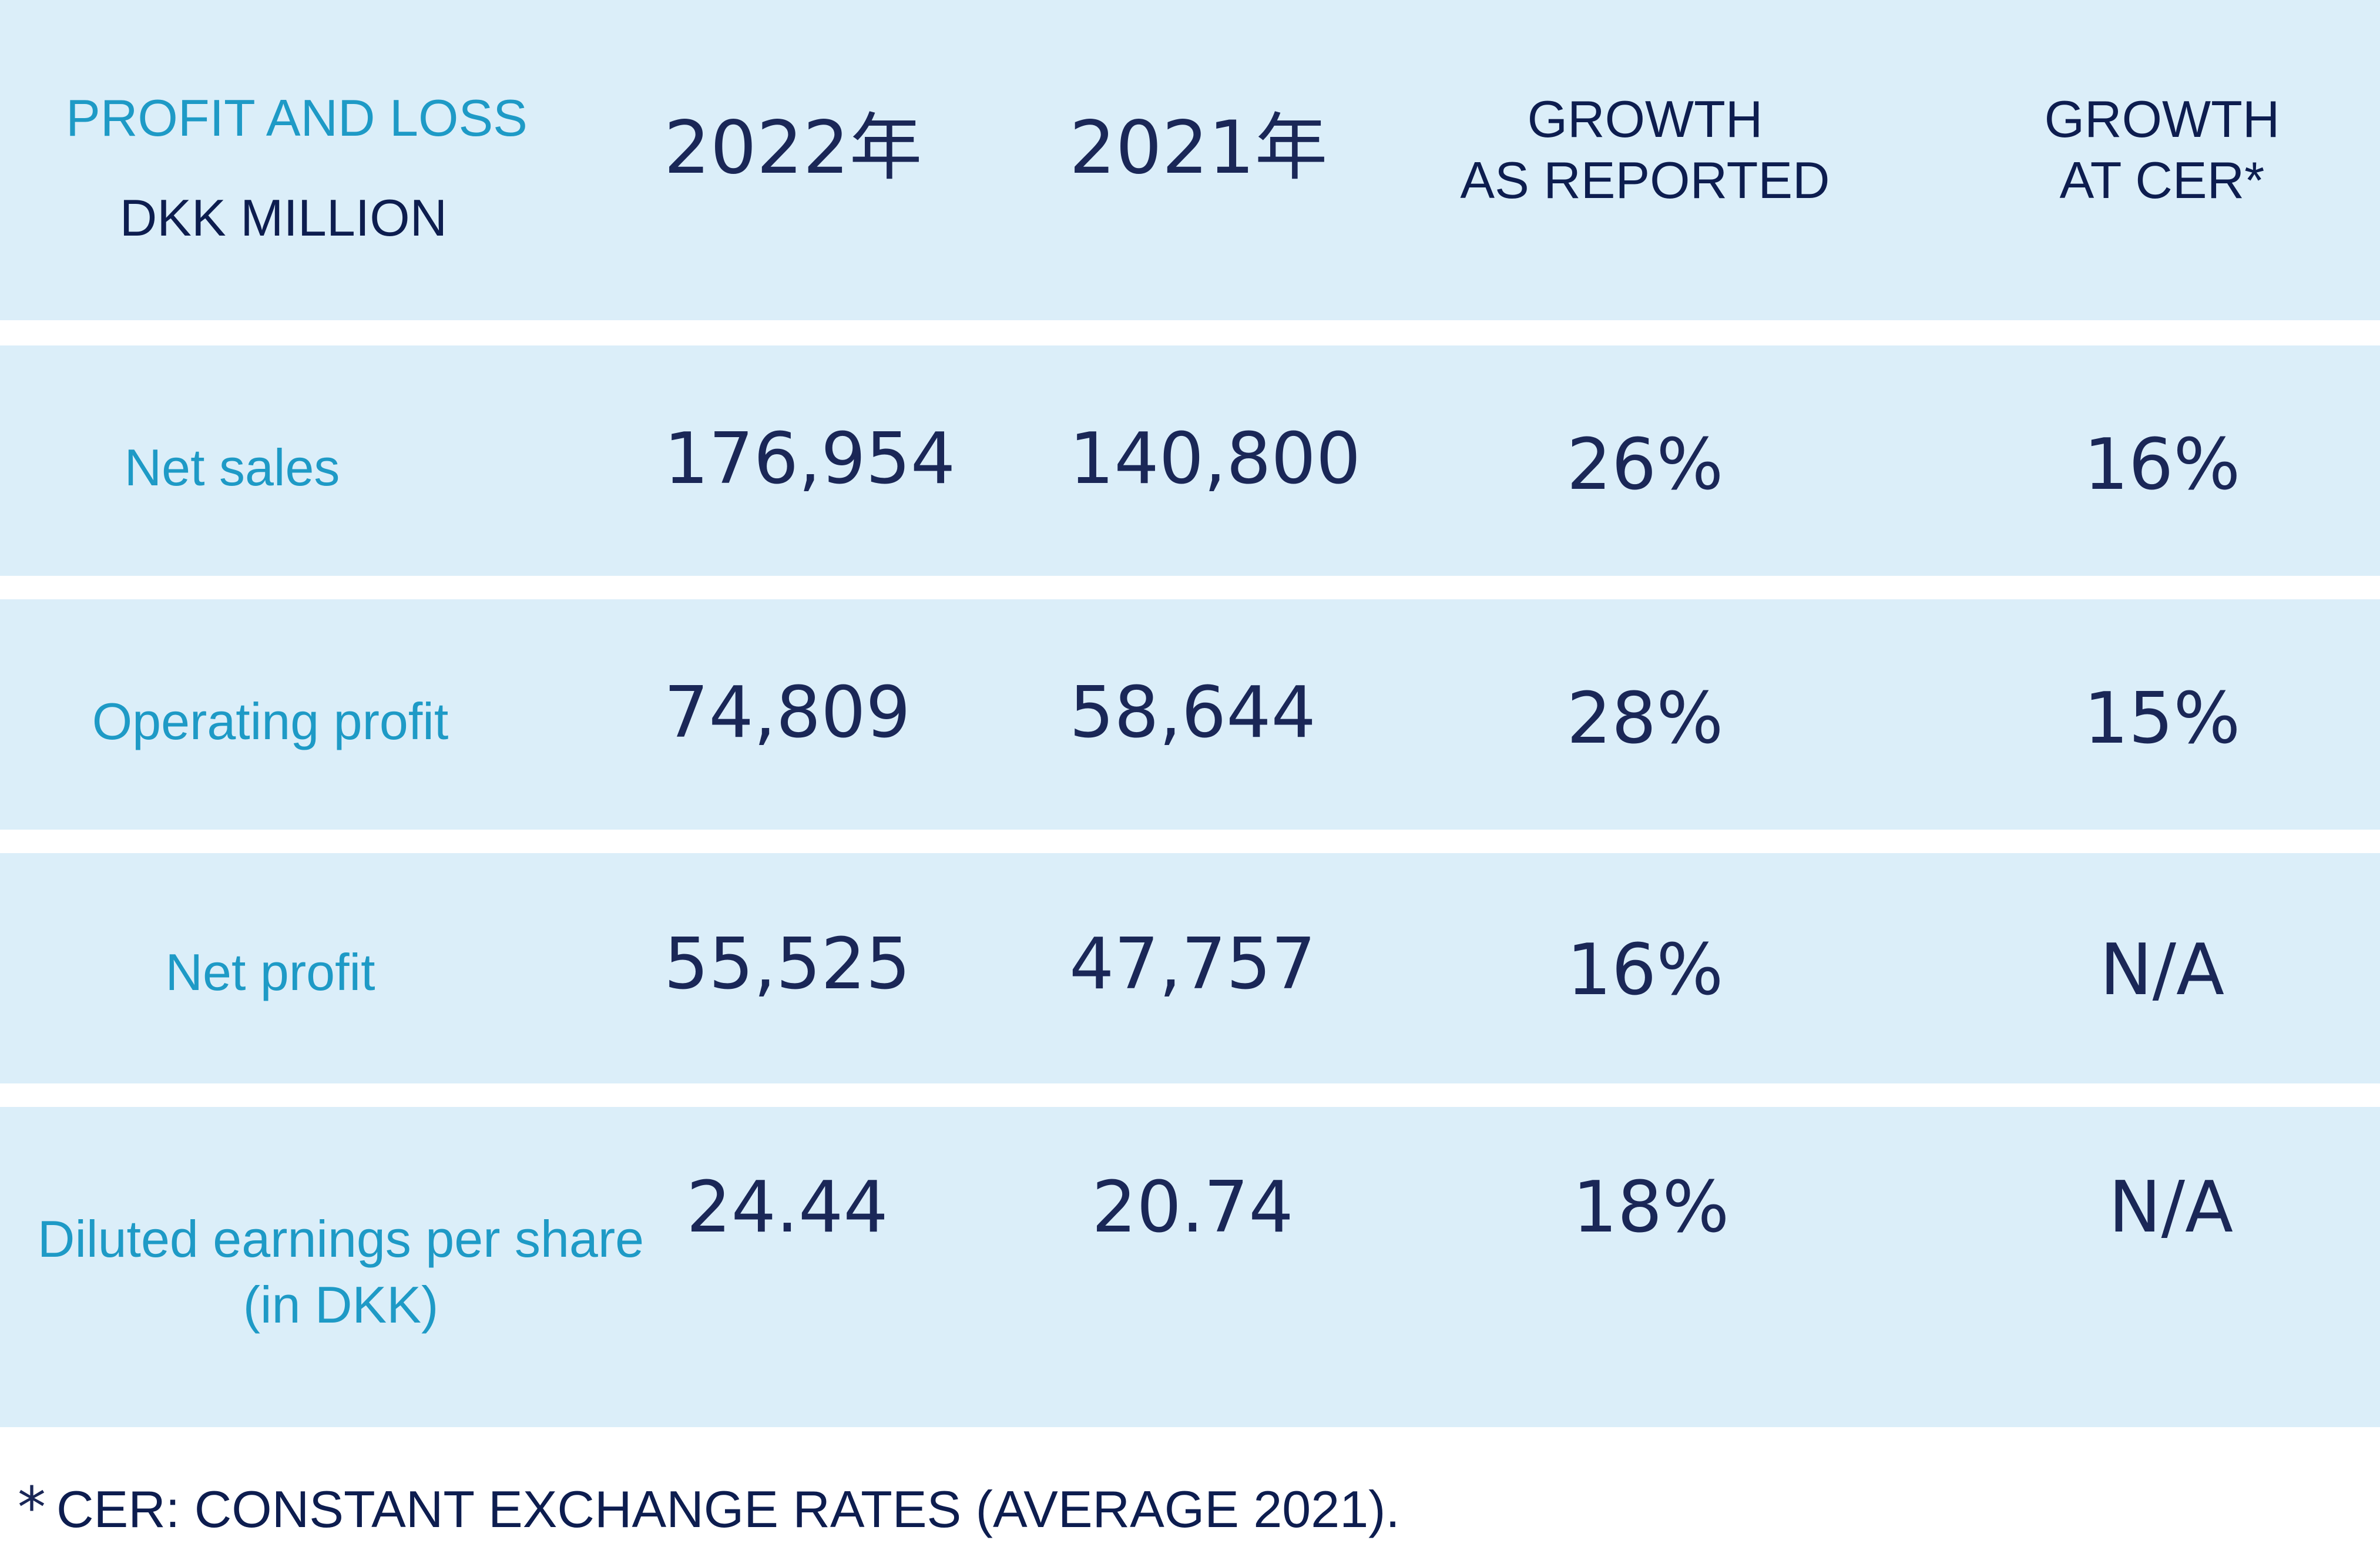 Image resolution: width=2380 pixels, height=1567 pixels. What do you see at coordinates (1645, 719) in the screenshot?
I see `value-growth-reported: 28%` at bounding box center [1645, 719].